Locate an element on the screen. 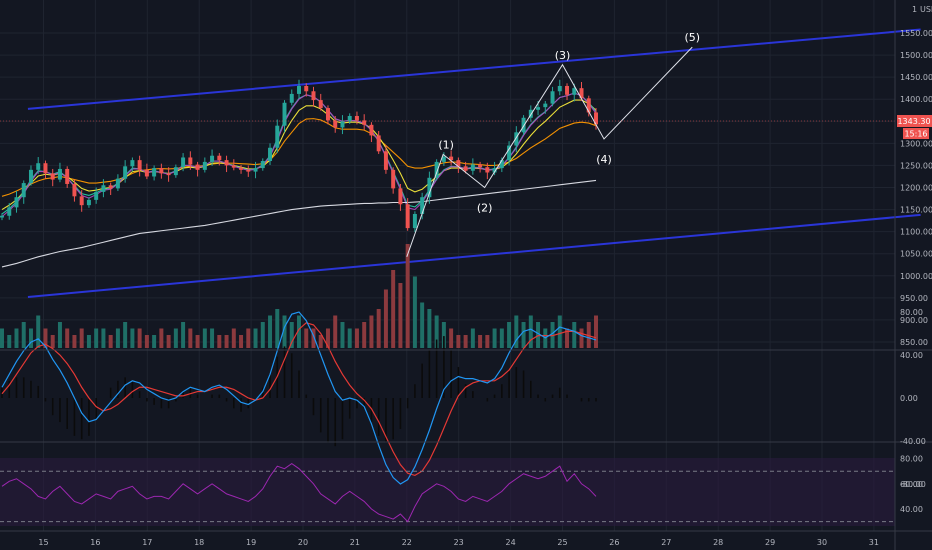 Image resolution: width=932 pixels, height=550 pixels. macd-tick-label: -40.00 is located at coordinates (913, 441).